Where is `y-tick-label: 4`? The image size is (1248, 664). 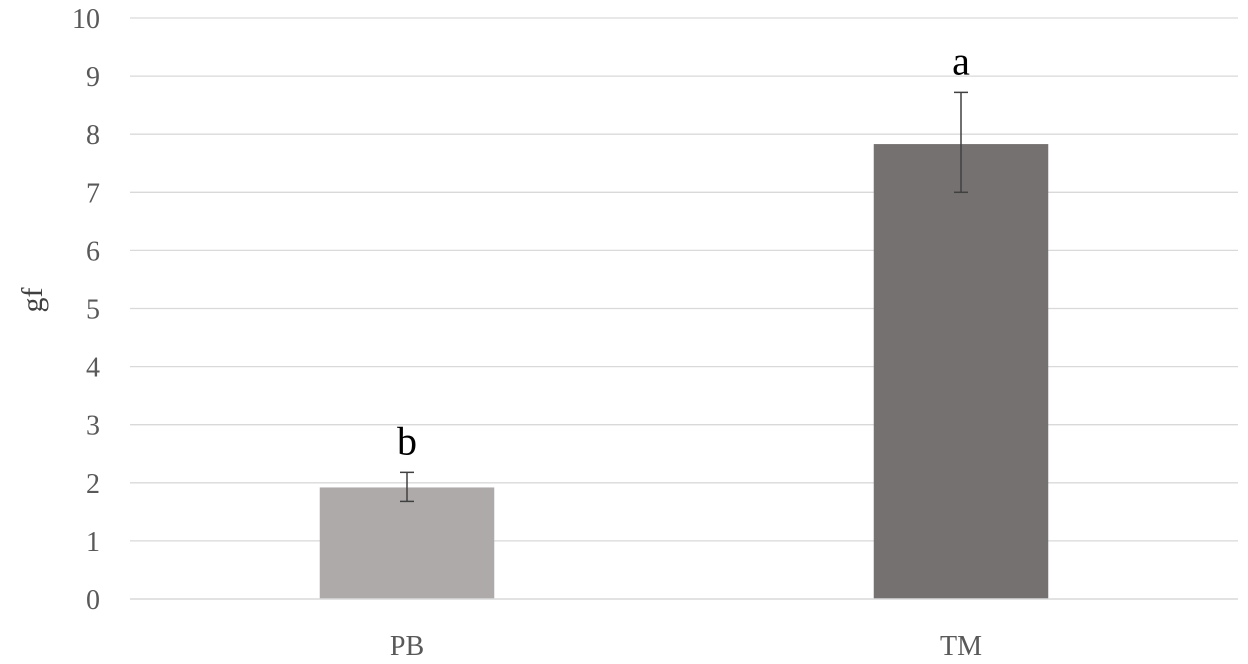 y-tick-label: 4 is located at coordinates (93, 368).